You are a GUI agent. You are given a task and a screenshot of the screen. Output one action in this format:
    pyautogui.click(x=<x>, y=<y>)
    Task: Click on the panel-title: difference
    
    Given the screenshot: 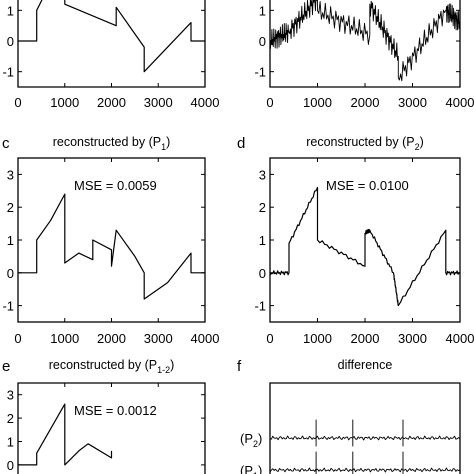 What is the action you would take?
    pyautogui.click(x=365, y=365)
    